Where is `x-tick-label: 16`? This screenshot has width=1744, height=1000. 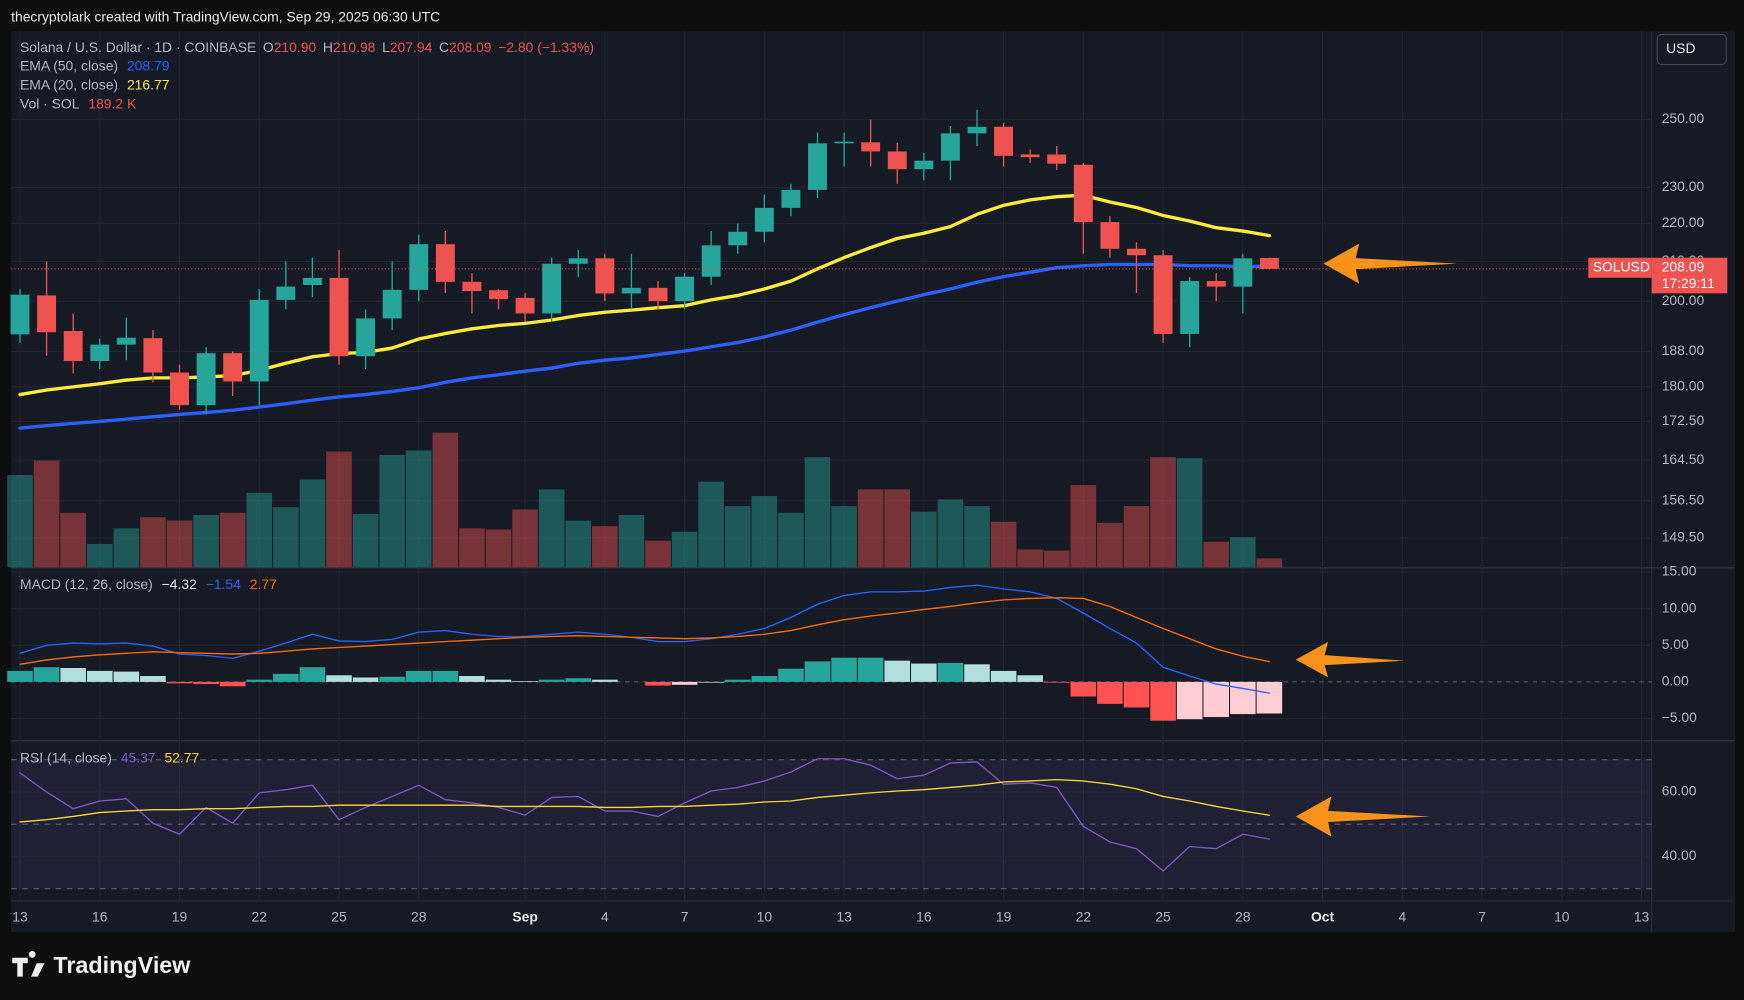
x-tick-label: 16 is located at coordinates (100, 916).